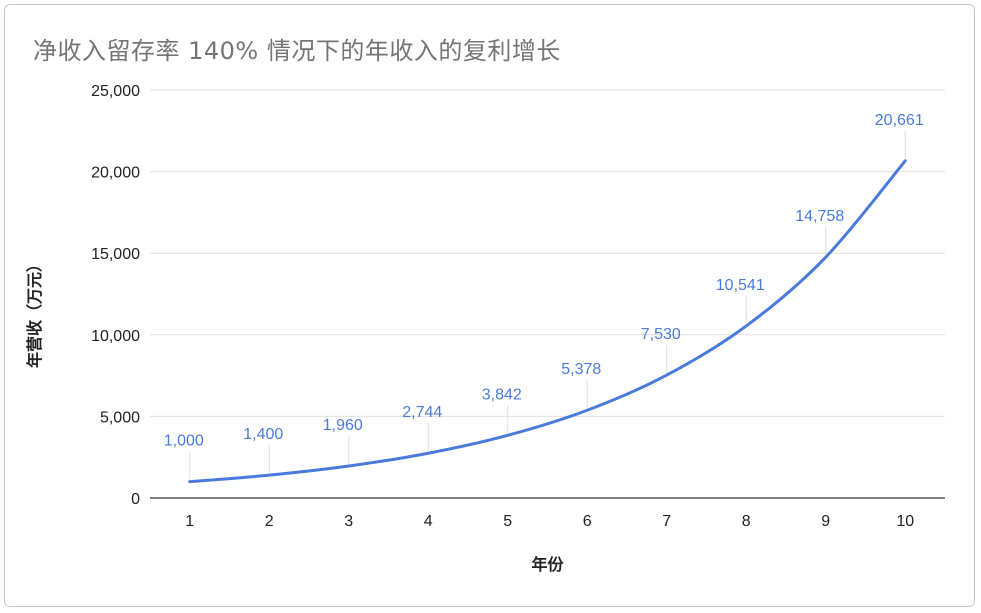 The height and width of the screenshot is (613, 981). What do you see at coordinates (740, 285) in the screenshot?
I see `data-label: 10,541` at bounding box center [740, 285].